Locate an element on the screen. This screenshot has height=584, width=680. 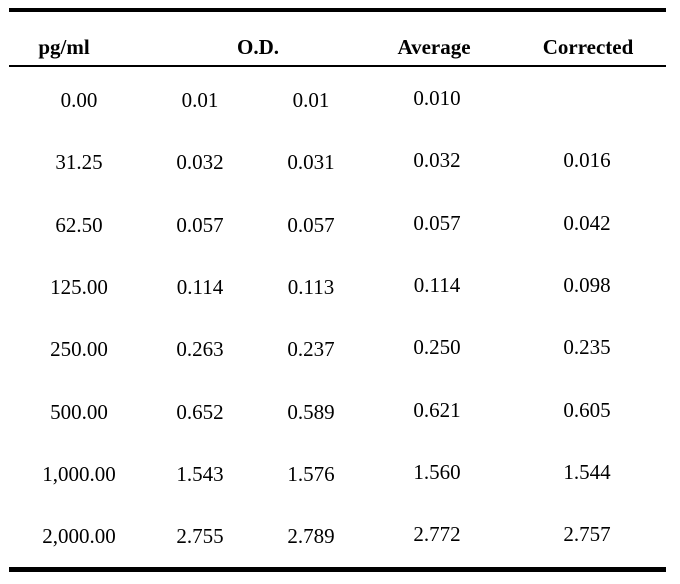
table-cell-corrected: 1.544 is located at coordinates (587, 472).